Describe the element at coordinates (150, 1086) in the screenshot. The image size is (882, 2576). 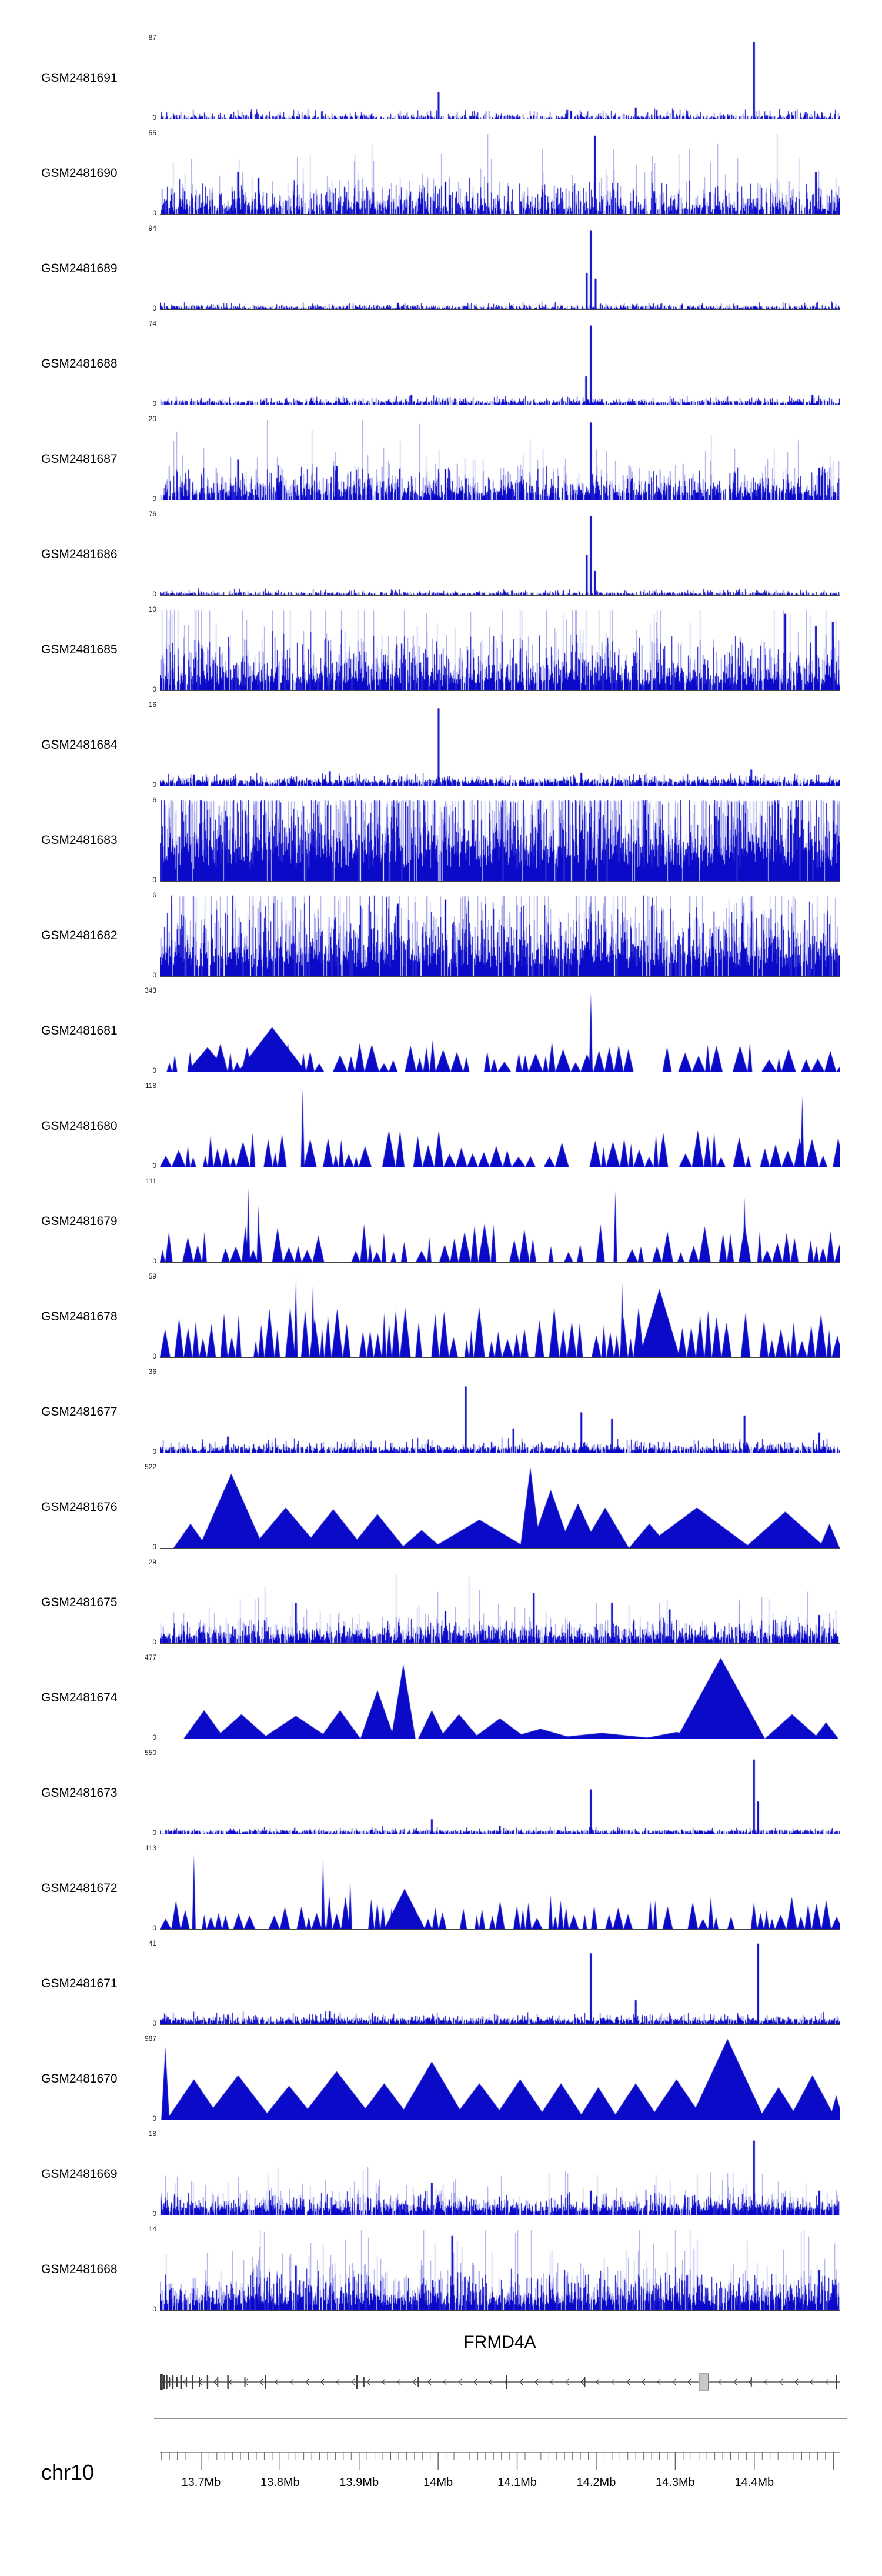
I see `y-axis-max: 118` at that location.